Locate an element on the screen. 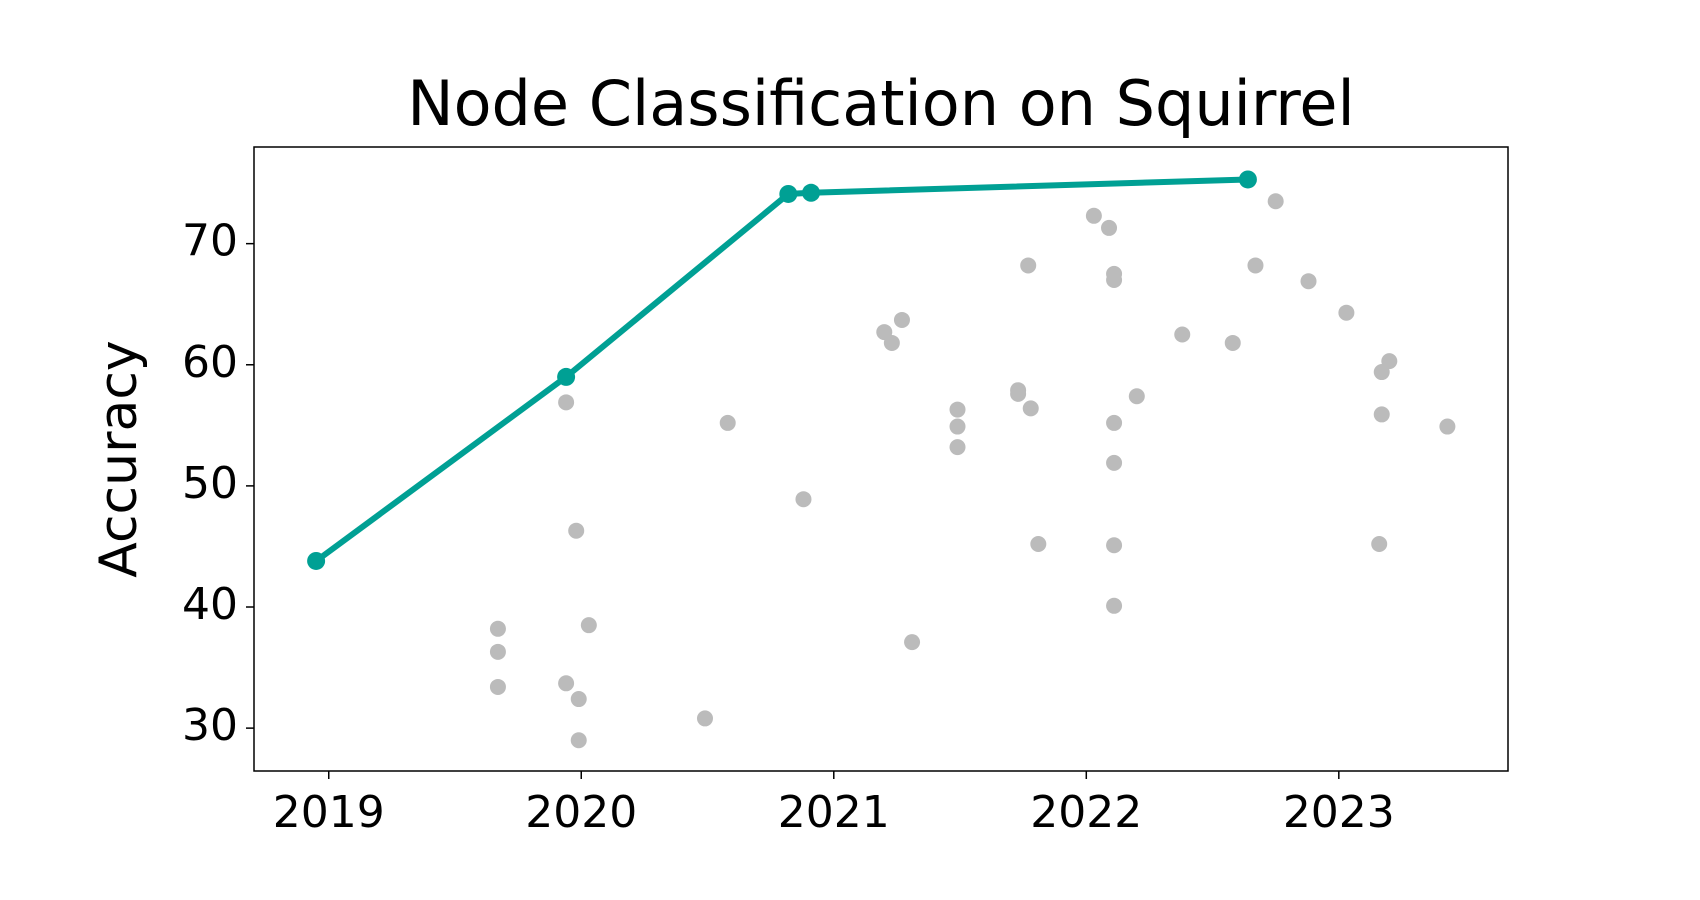  chart-title: Node Classification on Squirrel is located at coordinates (881, 103).